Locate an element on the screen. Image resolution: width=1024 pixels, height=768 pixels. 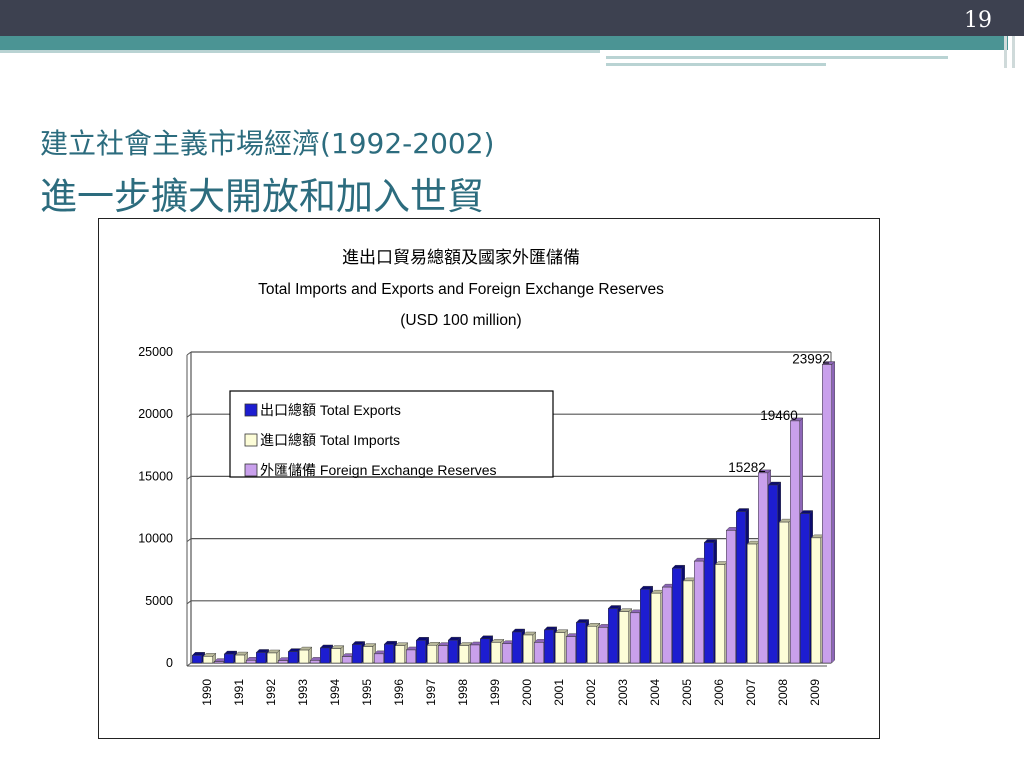
labels: 15282 19460 23992 is located at coordinates (779, 413).